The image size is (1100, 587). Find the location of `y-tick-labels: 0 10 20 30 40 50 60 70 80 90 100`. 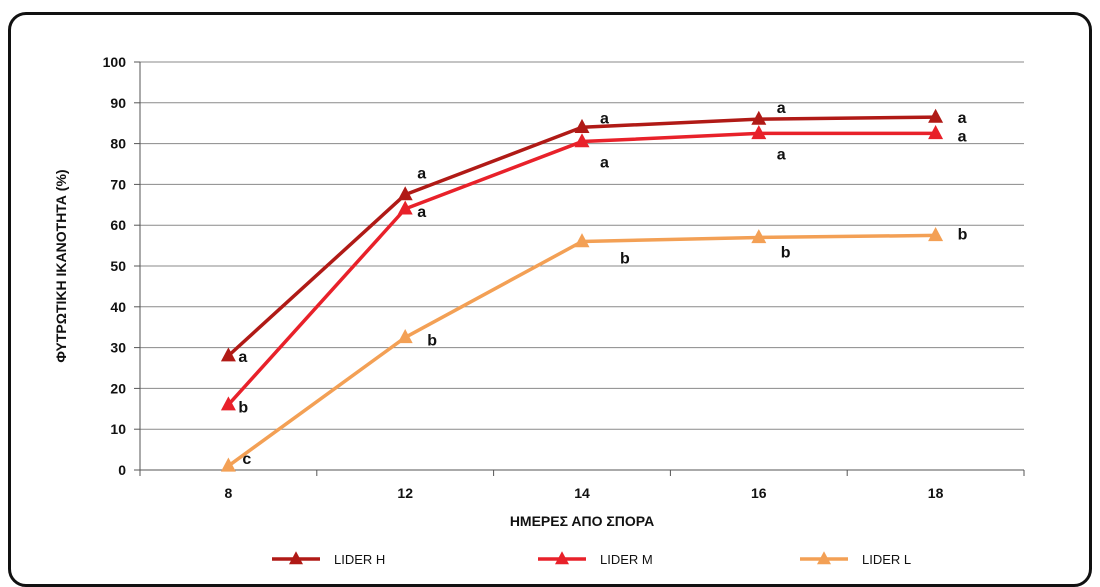

y-tick-labels: 0 10 20 30 40 50 60 70 80 90 100 is located at coordinates (115, 266).